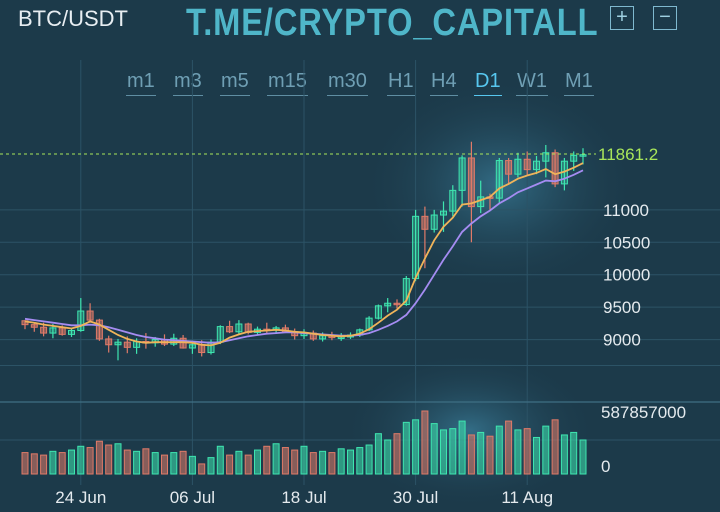  Describe the element at coordinates (579, 83) in the screenshot. I see `timeframe-tab-m1-month: M1` at that location.